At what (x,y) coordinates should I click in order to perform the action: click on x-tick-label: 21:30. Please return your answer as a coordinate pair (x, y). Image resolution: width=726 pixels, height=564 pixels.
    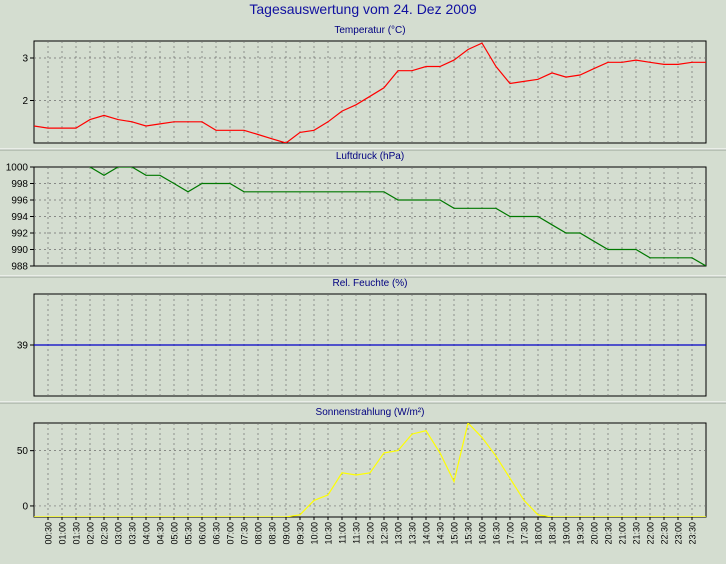
    Looking at the image, I should click on (637, 533).